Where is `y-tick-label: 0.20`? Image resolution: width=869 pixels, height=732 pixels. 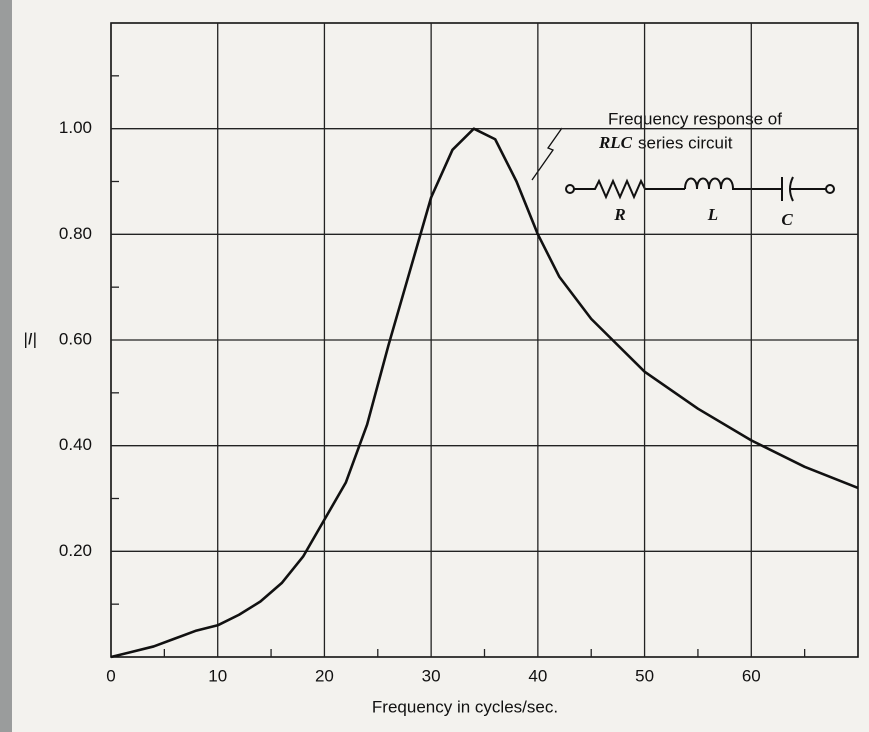
y-tick-label: 0.20 is located at coordinates (75, 550).